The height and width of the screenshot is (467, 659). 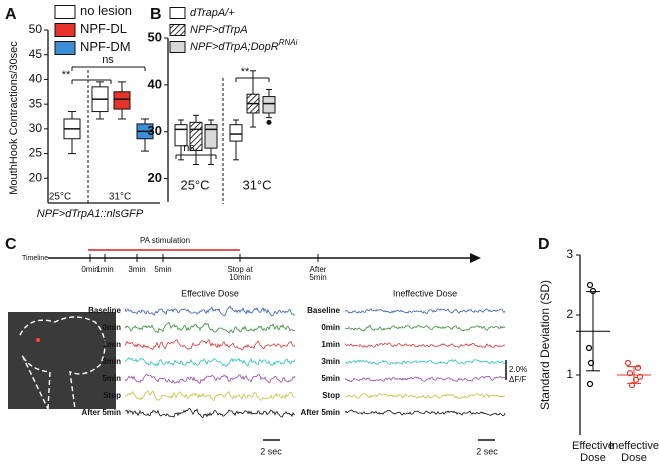 What do you see at coordinates (545, 345) in the screenshot?
I see `y-axis-label: Standard Deviation (SD)` at bounding box center [545, 345].